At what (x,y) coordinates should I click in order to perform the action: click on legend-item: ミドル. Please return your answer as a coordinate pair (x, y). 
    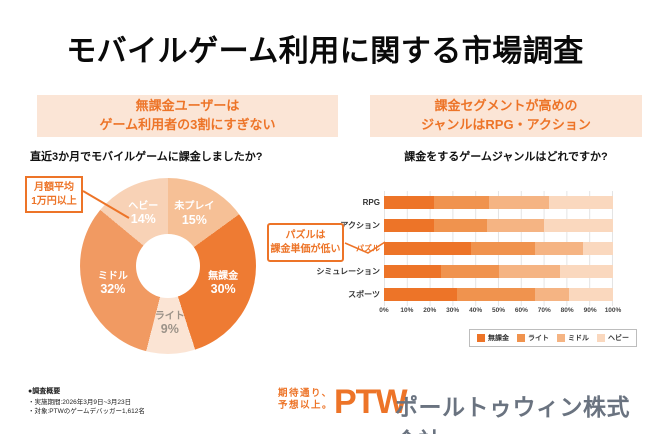
    Looking at the image, I should click on (573, 338).